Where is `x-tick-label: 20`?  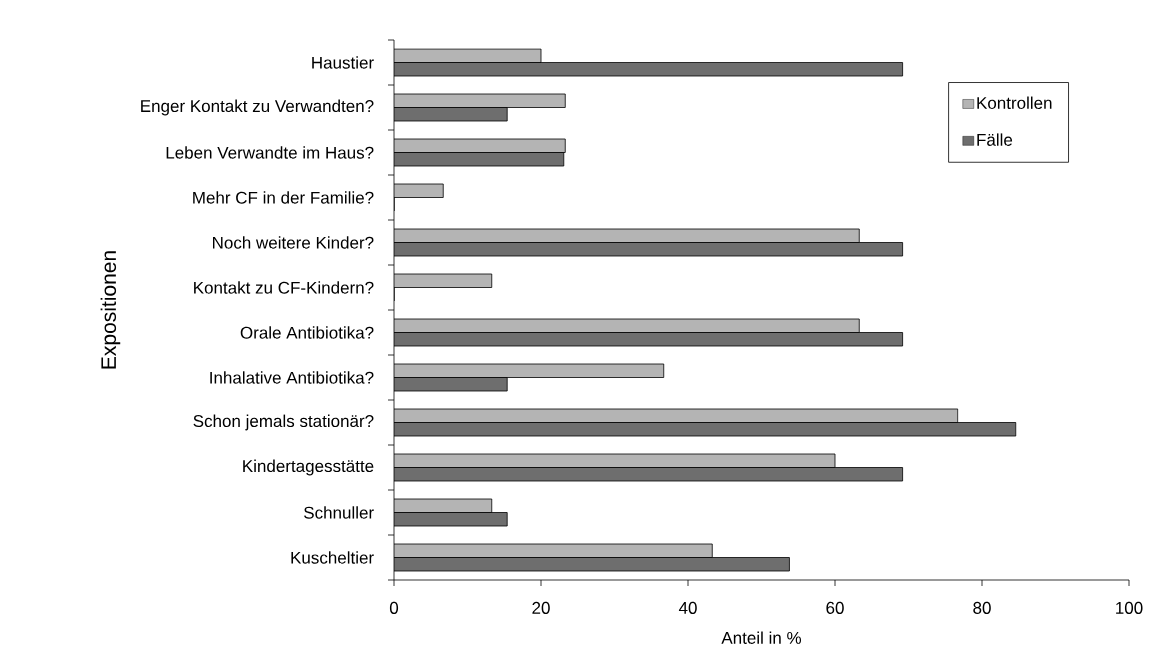
x-tick-label: 20 is located at coordinates (541, 607).